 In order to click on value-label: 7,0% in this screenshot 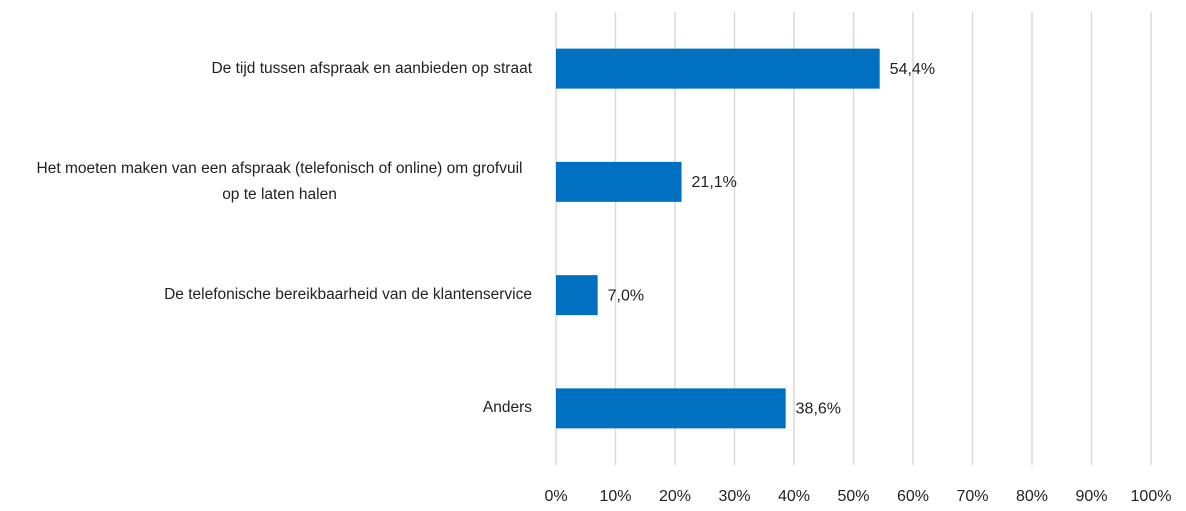, I will do `click(626, 295)`.